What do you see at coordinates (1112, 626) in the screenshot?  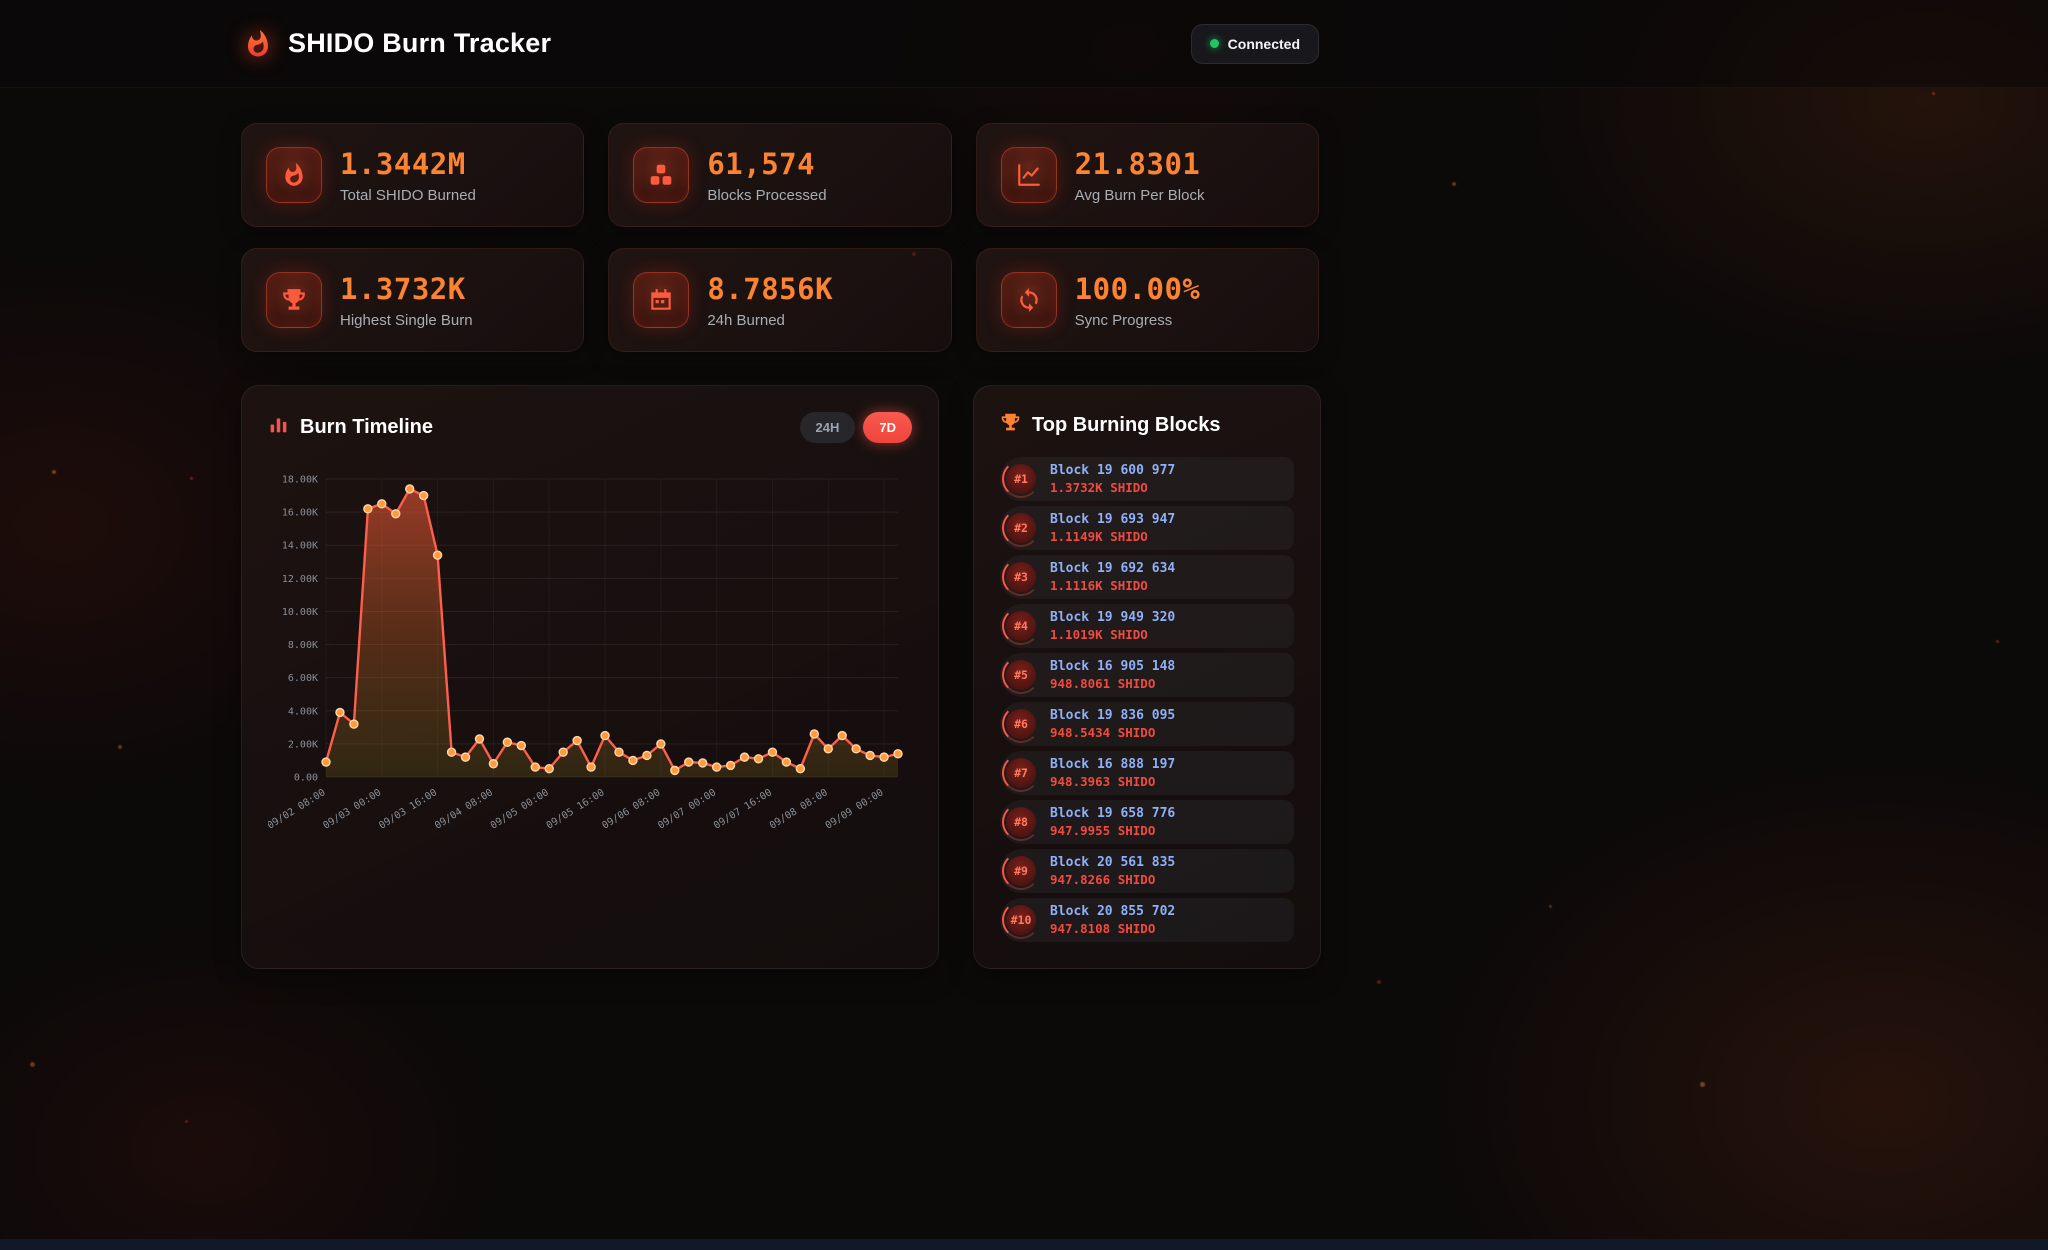 I see `block-info: Block 19 949 320 1.1019K SHIDO` at bounding box center [1112, 626].